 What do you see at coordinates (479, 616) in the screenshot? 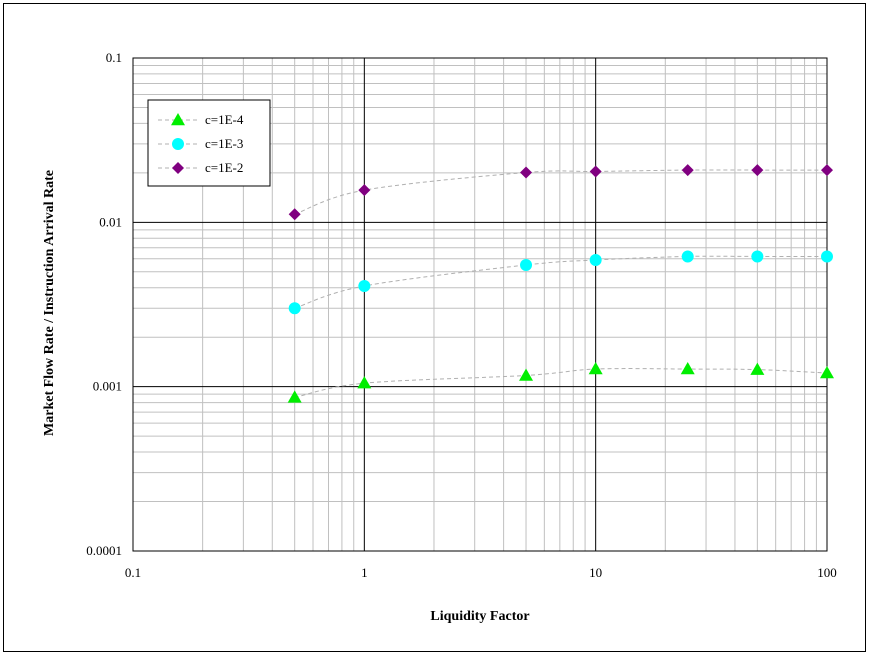
I see `x-axis-title: Liquidity Factor` at bounding box center [479, 616].